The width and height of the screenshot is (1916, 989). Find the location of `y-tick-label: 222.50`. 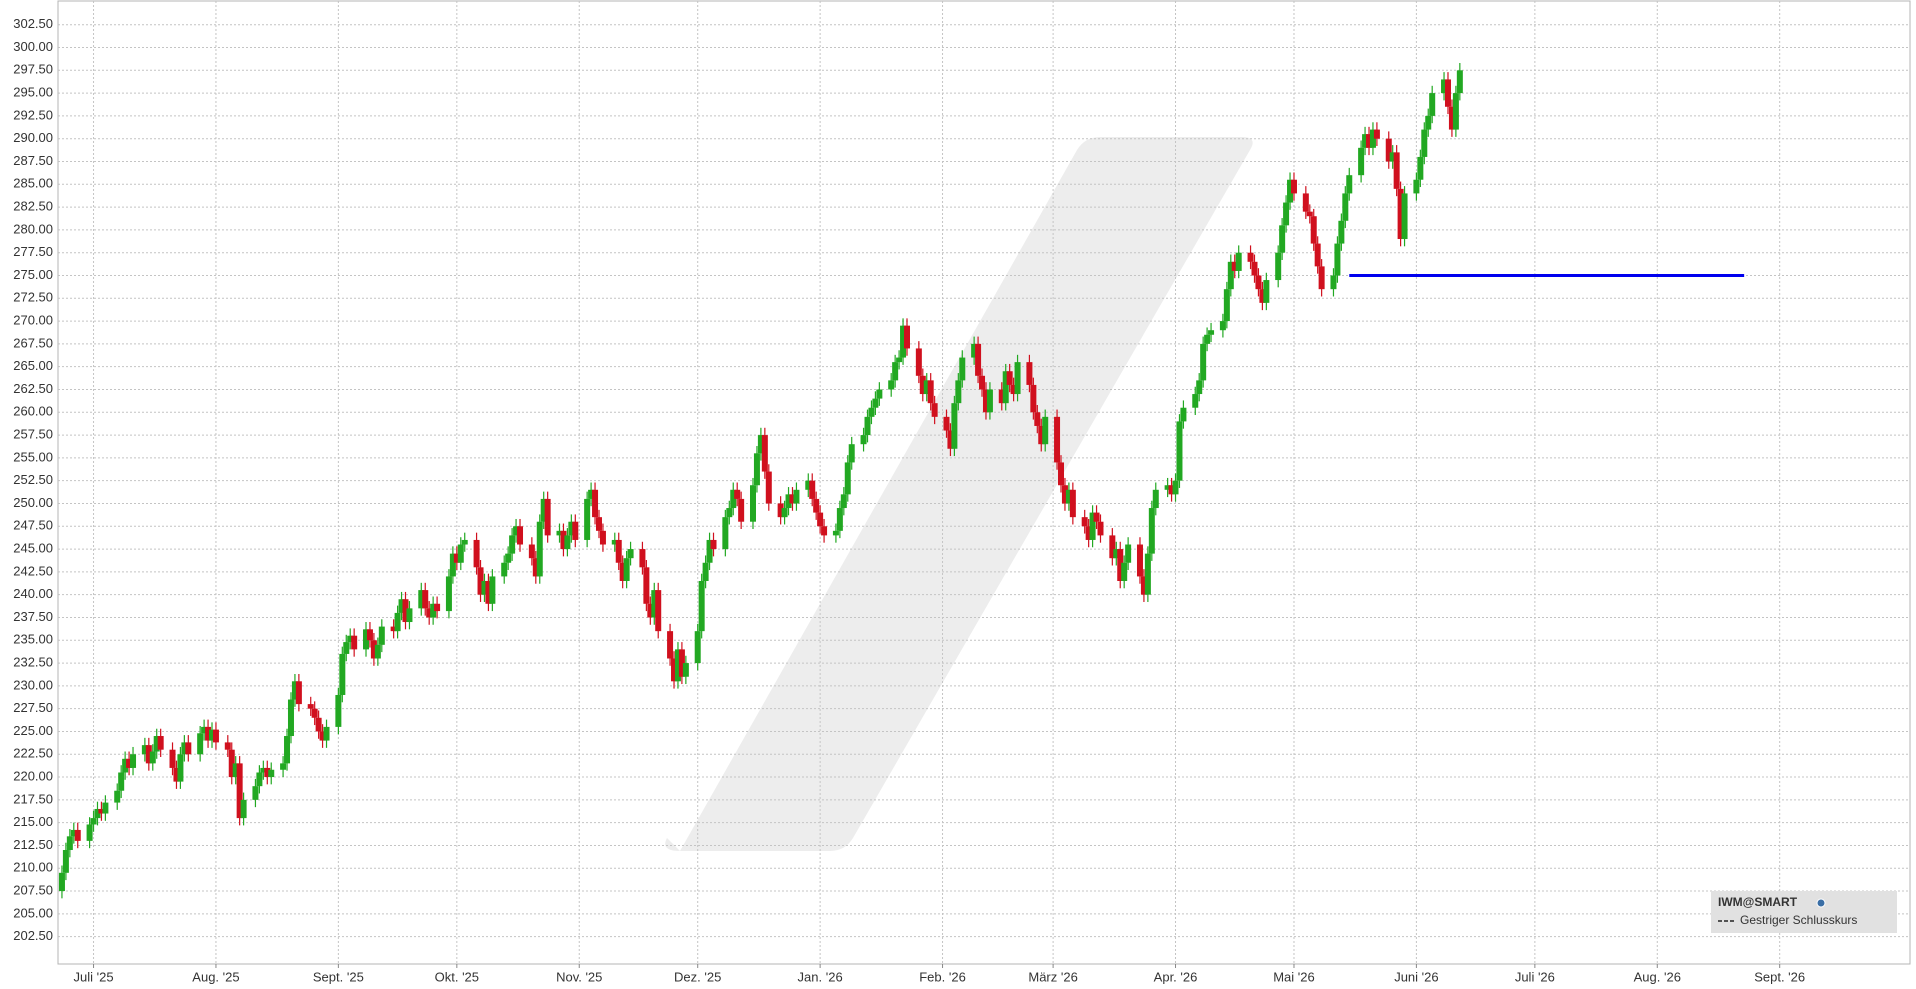

y-tick-label: 222.50 is located at coordinates (33, 753).